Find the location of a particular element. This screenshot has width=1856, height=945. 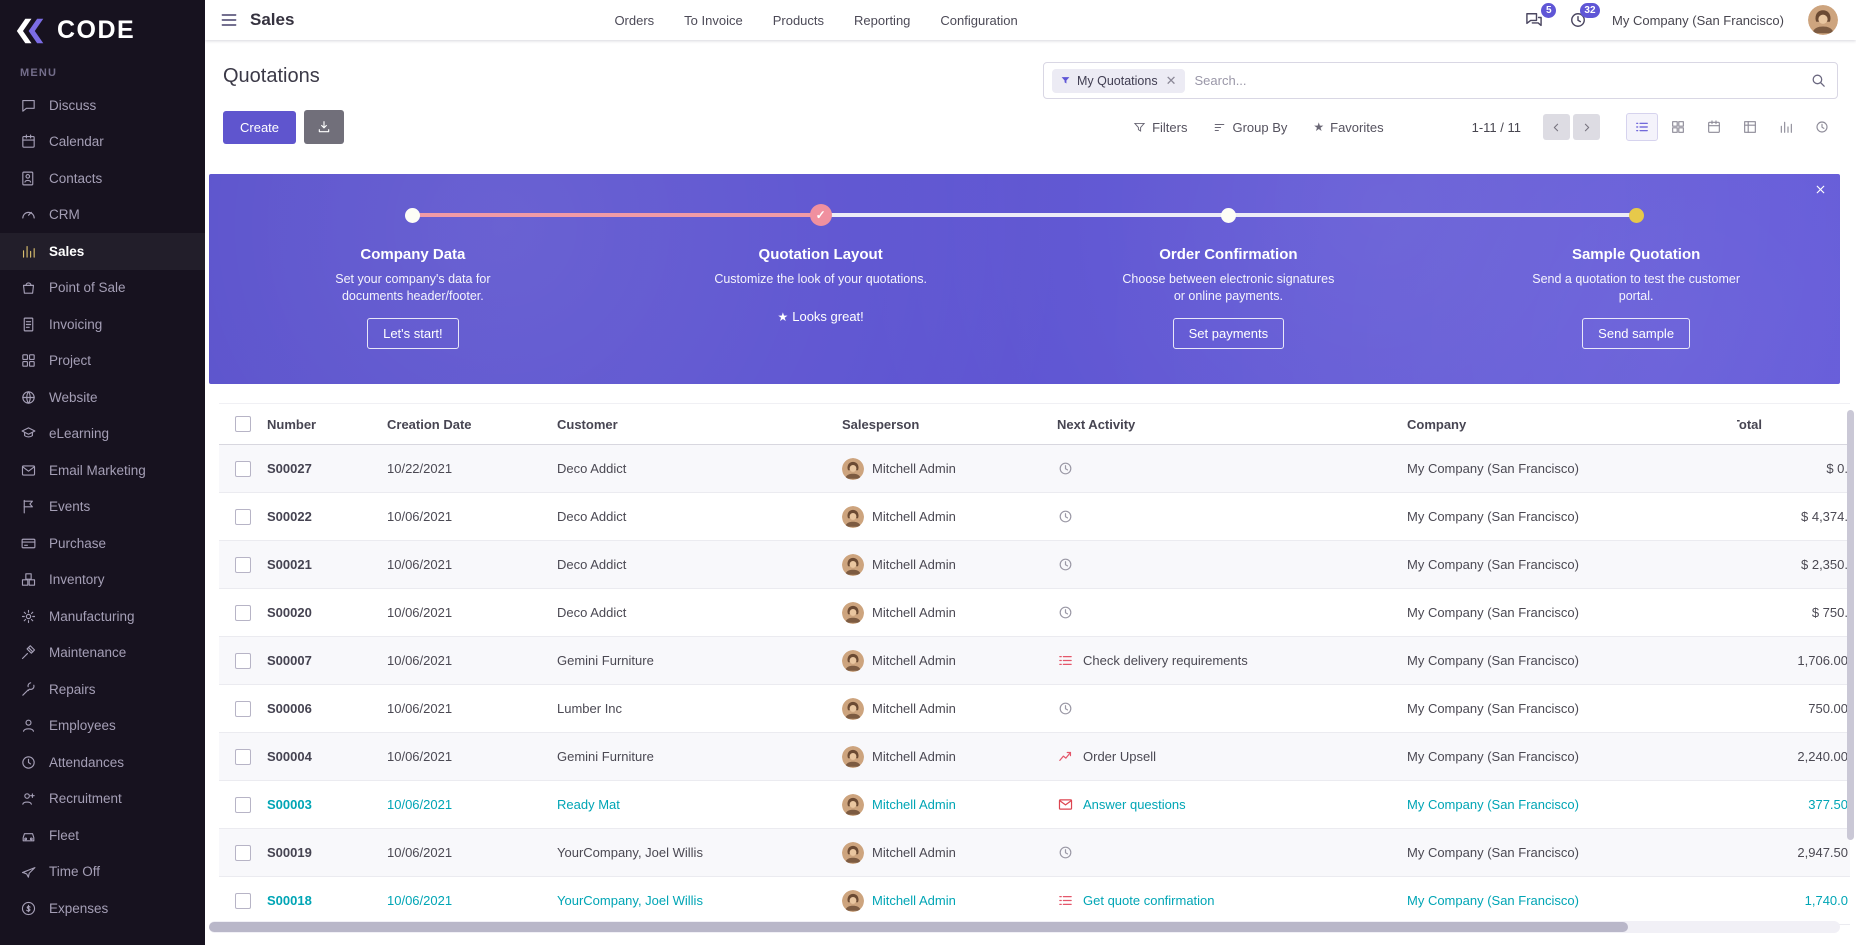

next-activity-cell: Order Upsell is located at coordinates (1232, 756).